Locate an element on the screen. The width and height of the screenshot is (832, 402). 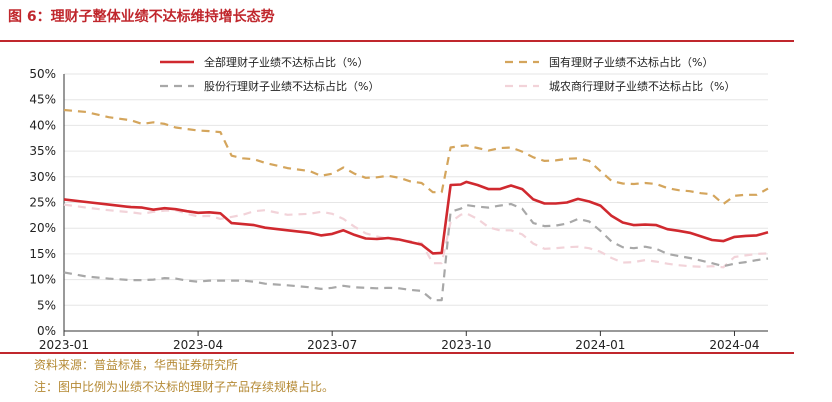
x-tick-label: 2023-04 is located at coordinates (198, 345).